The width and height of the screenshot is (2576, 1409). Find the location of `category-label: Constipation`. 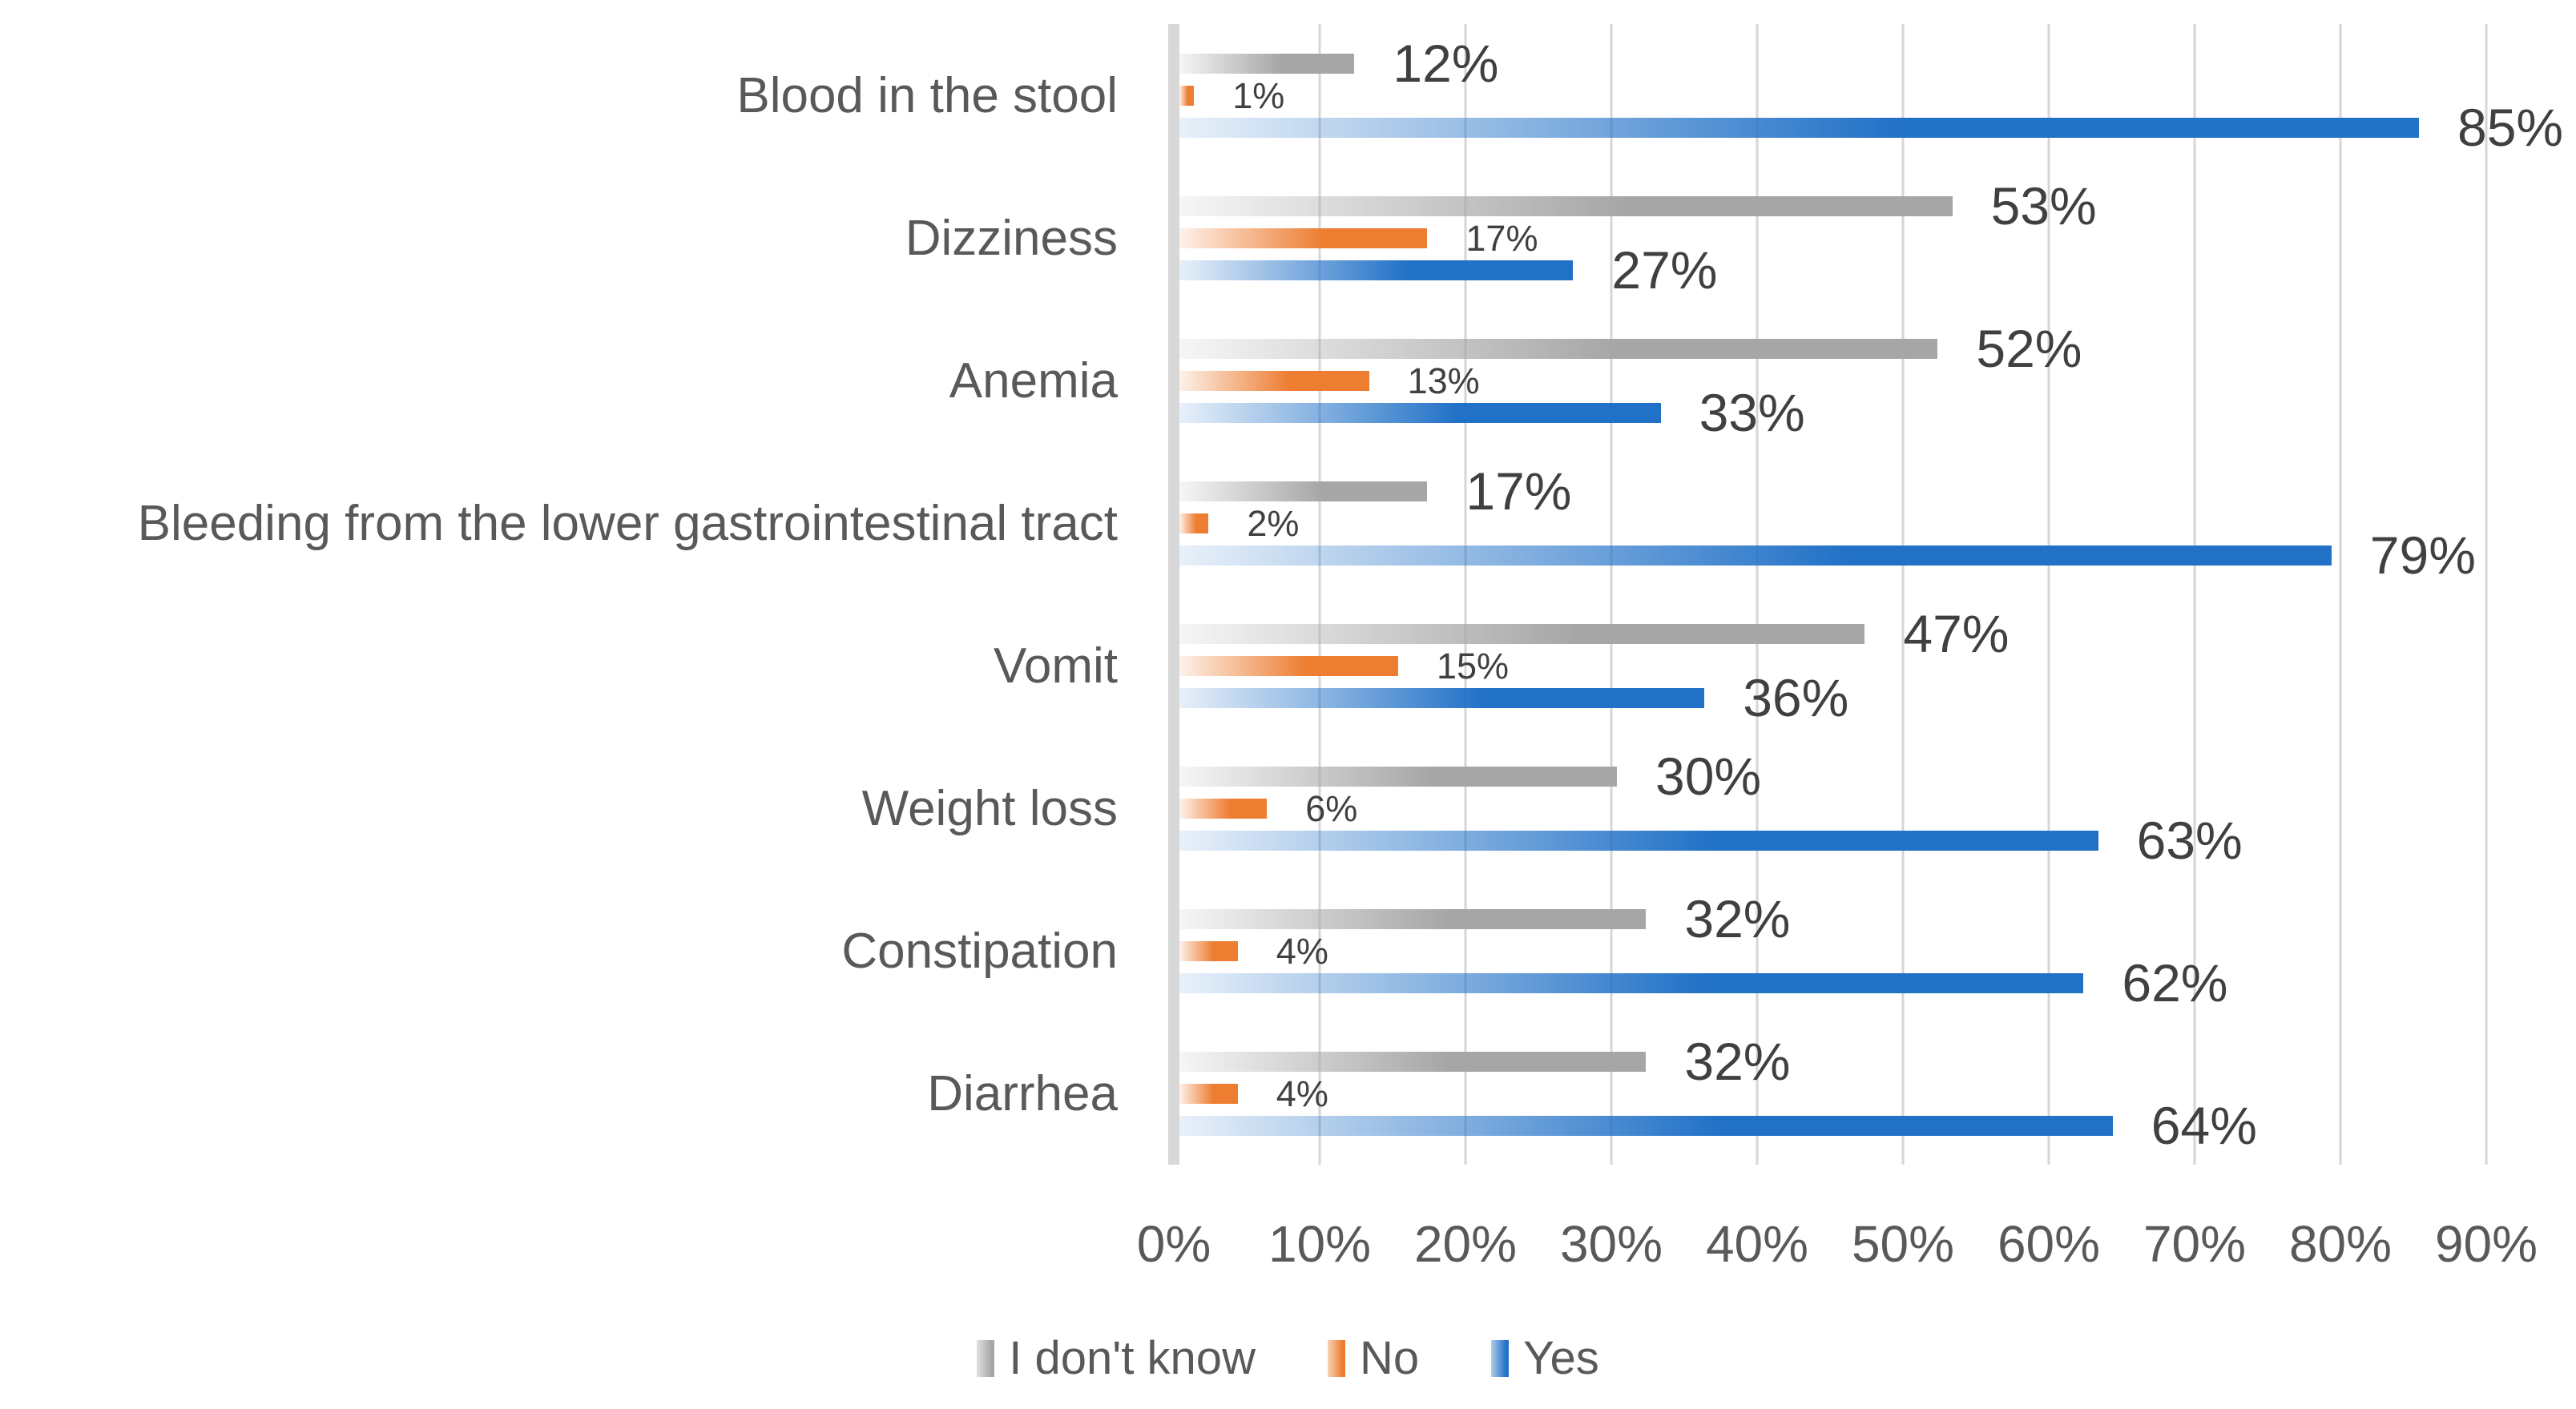

category-label: Constipation is located at coordinates (979, 951).